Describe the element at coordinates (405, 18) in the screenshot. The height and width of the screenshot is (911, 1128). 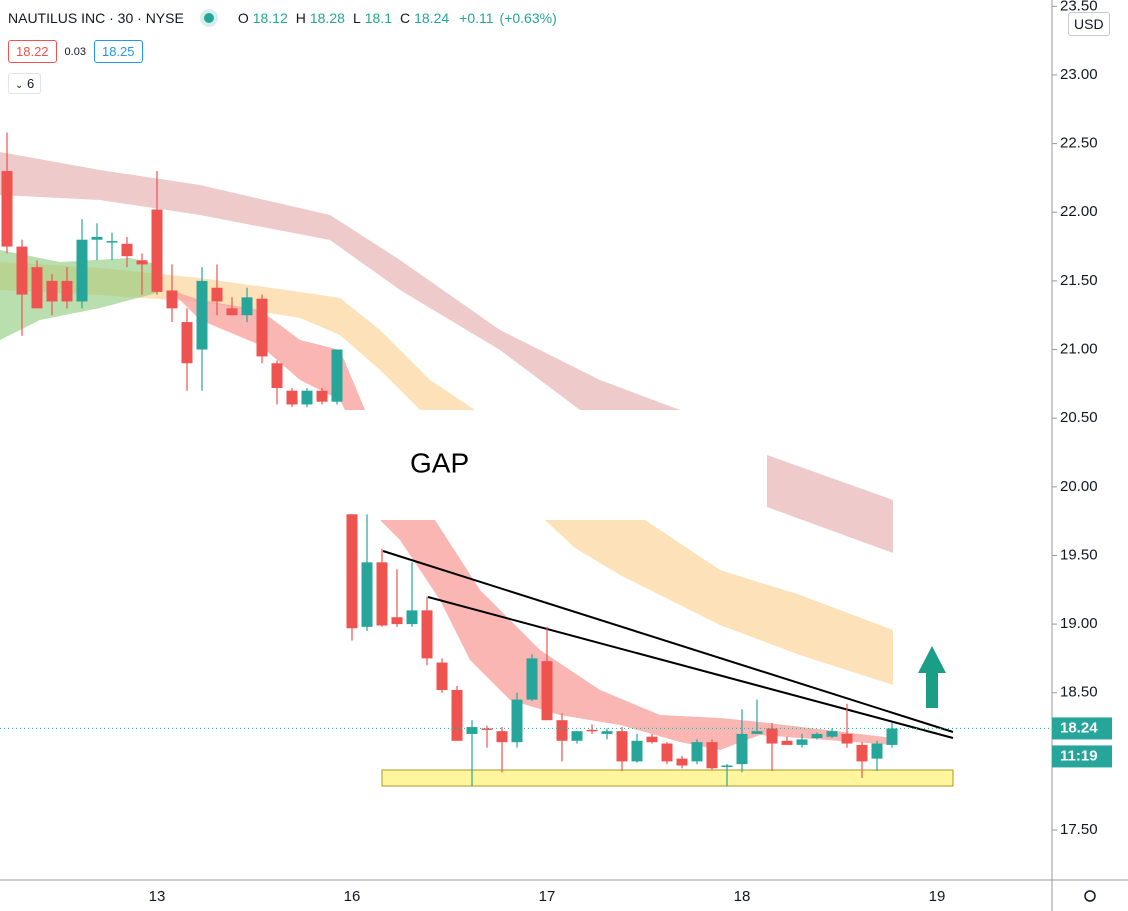
I see `ohlc-label: C` at that location.